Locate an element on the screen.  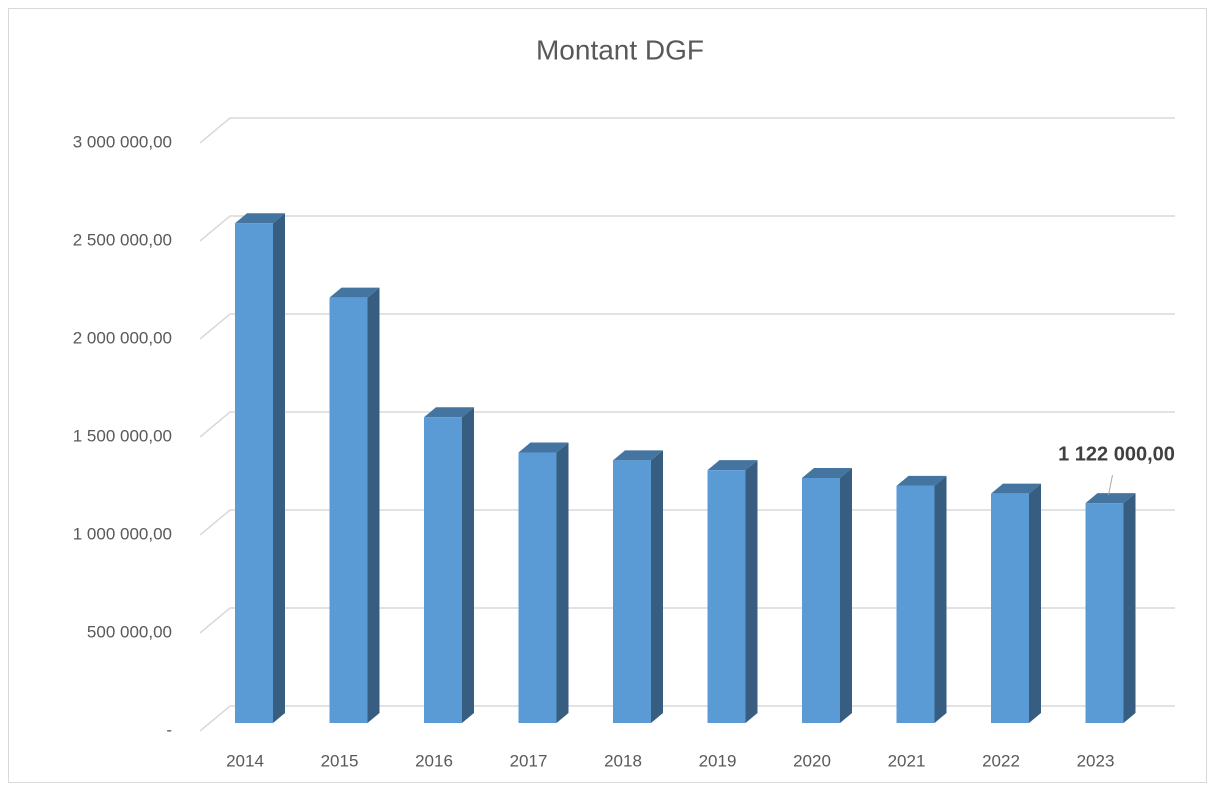
chart-title: Montant DGF is located at coordinates (620, 49).